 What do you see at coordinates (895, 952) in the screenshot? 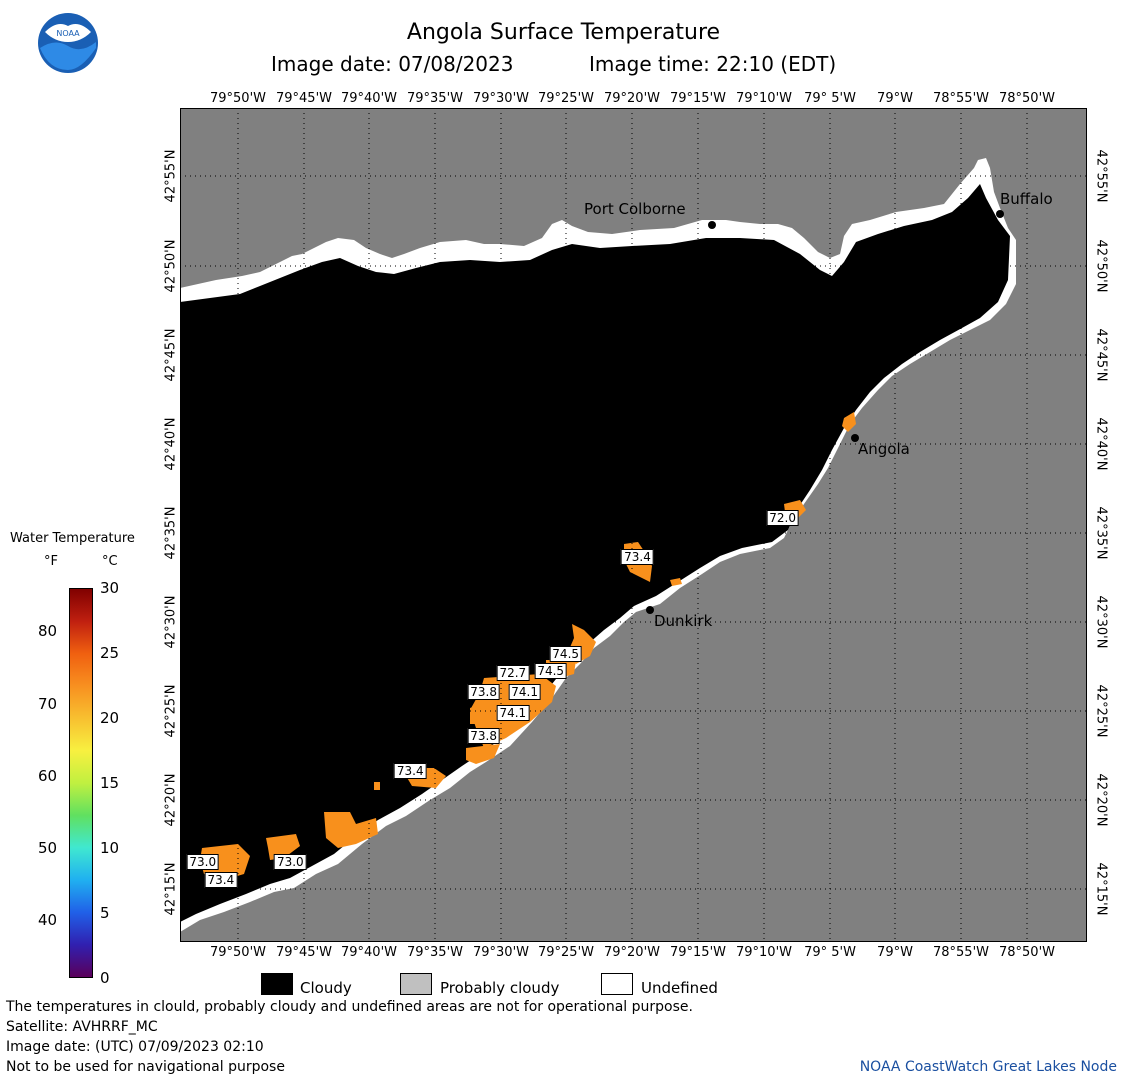
I see `lon-tick-bot: 79°W` at bounding box center [895, 952].